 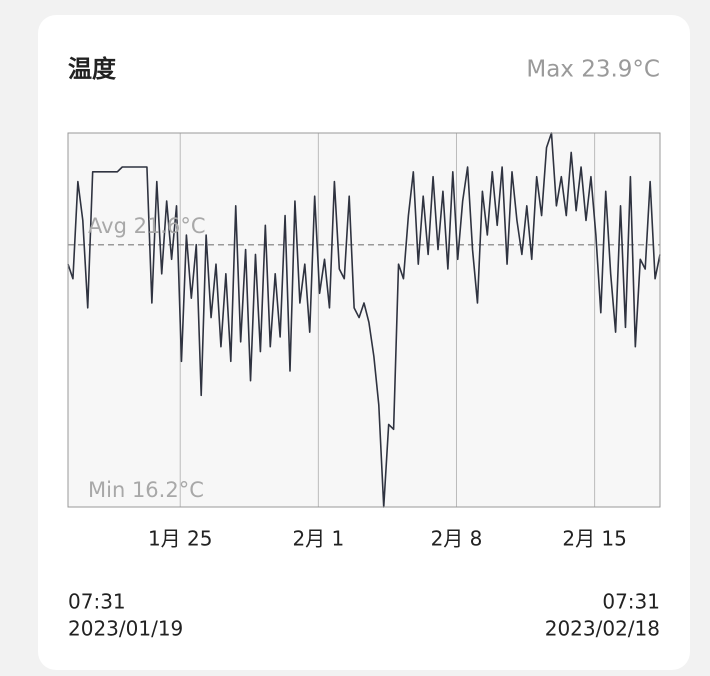 I want to click on min-label: Min 16.2°C, so click(x=146, y=490).